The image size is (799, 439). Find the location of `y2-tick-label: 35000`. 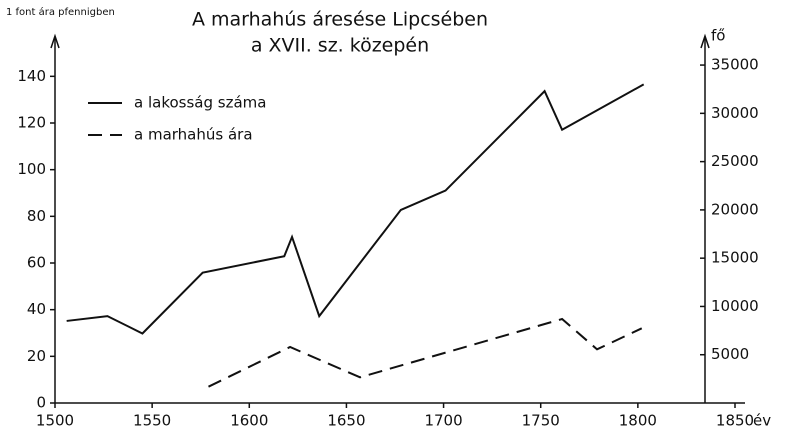

y2-tick-label: 35000 is located at coordinates (735, 65).